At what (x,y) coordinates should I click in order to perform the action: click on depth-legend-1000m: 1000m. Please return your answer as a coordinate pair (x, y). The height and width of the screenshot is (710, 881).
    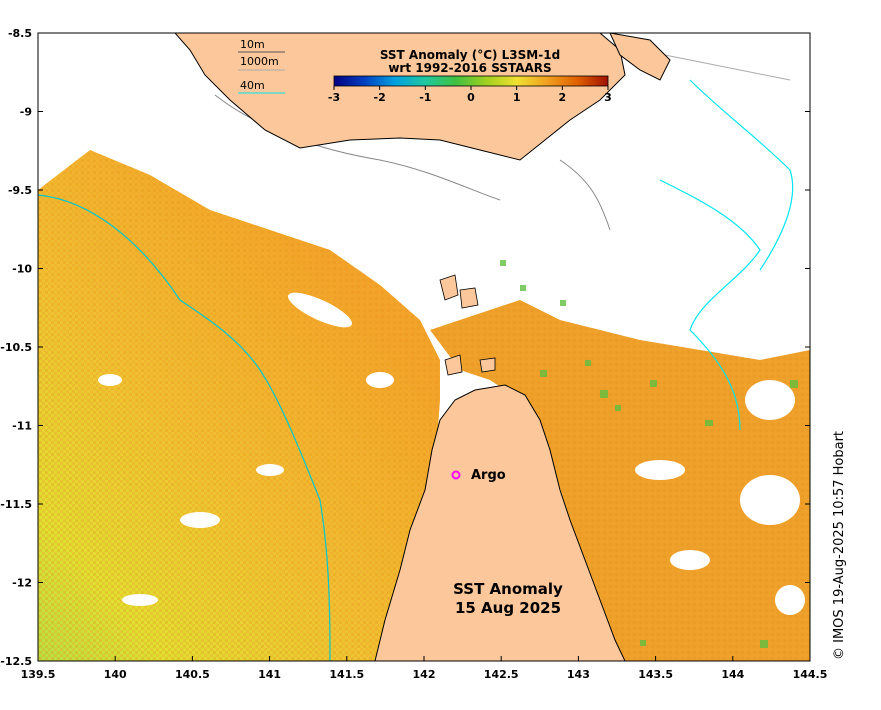
    Looking at the image, I should click on (259, 61).